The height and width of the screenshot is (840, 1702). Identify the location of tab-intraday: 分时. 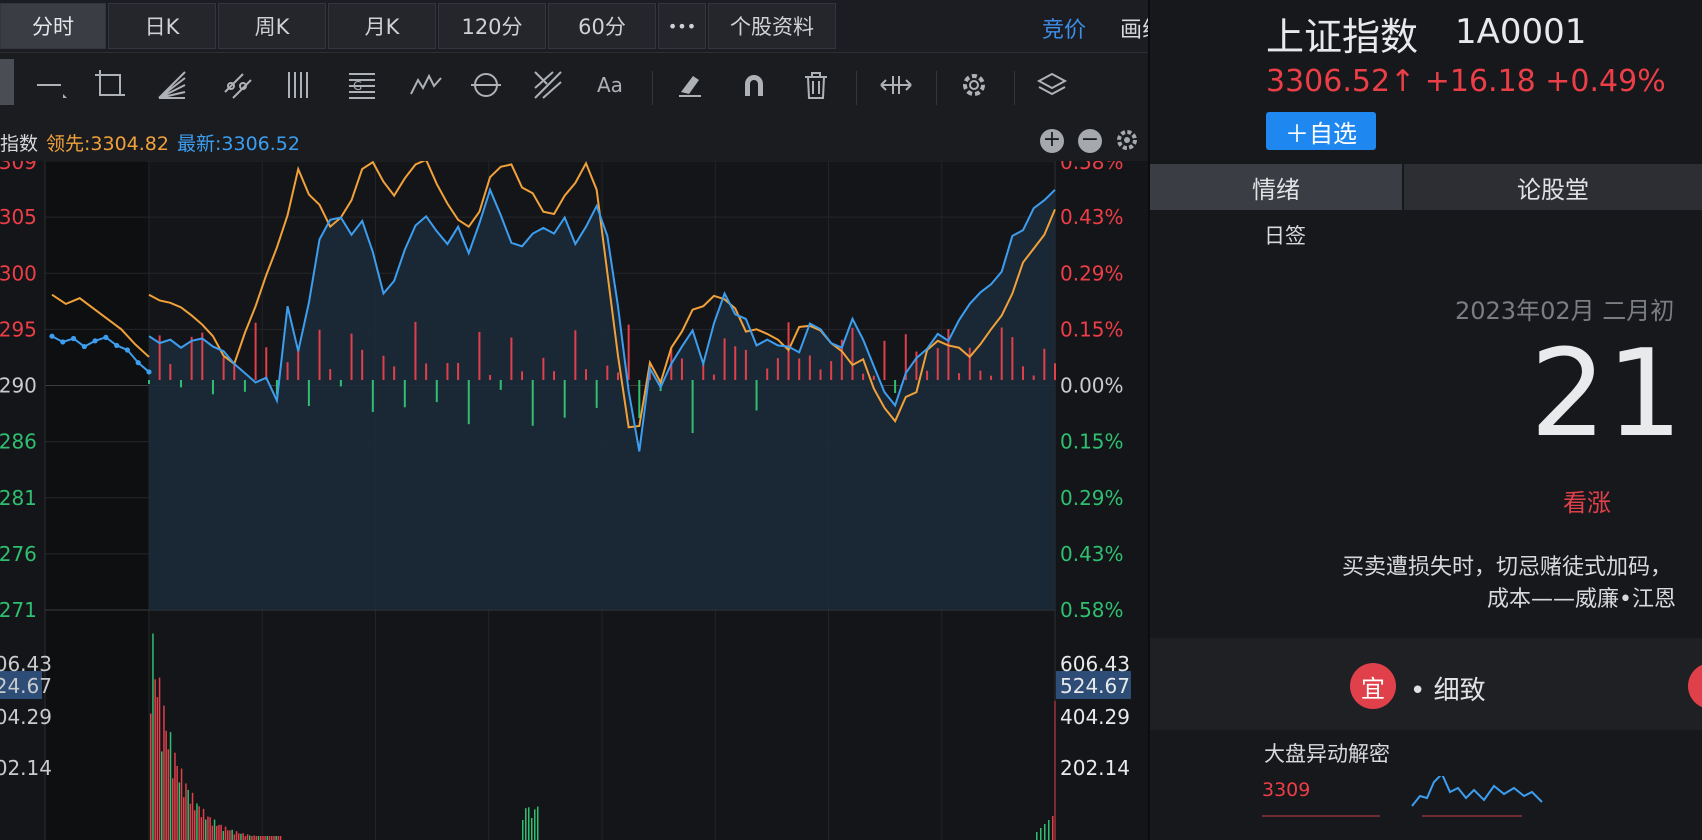
(53, 26).